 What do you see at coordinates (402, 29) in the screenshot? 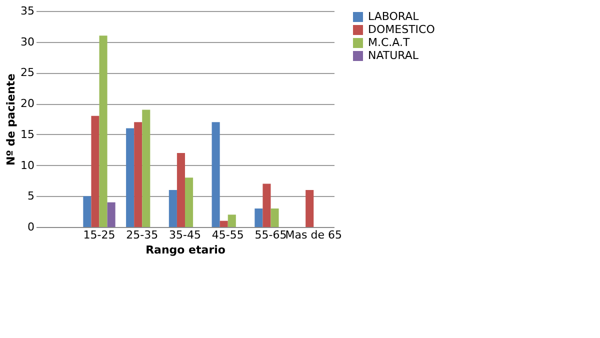
I see `legend-label: DOMESTICO` at bounding box center [402, 29].